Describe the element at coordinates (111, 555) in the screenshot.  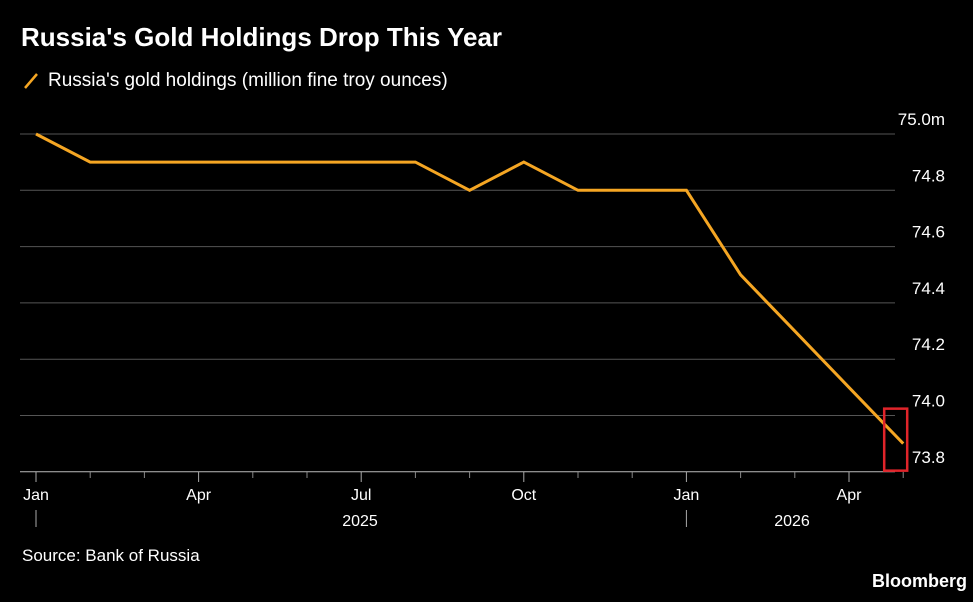
I see `source-note: Source: Bank of Russia` at that location.